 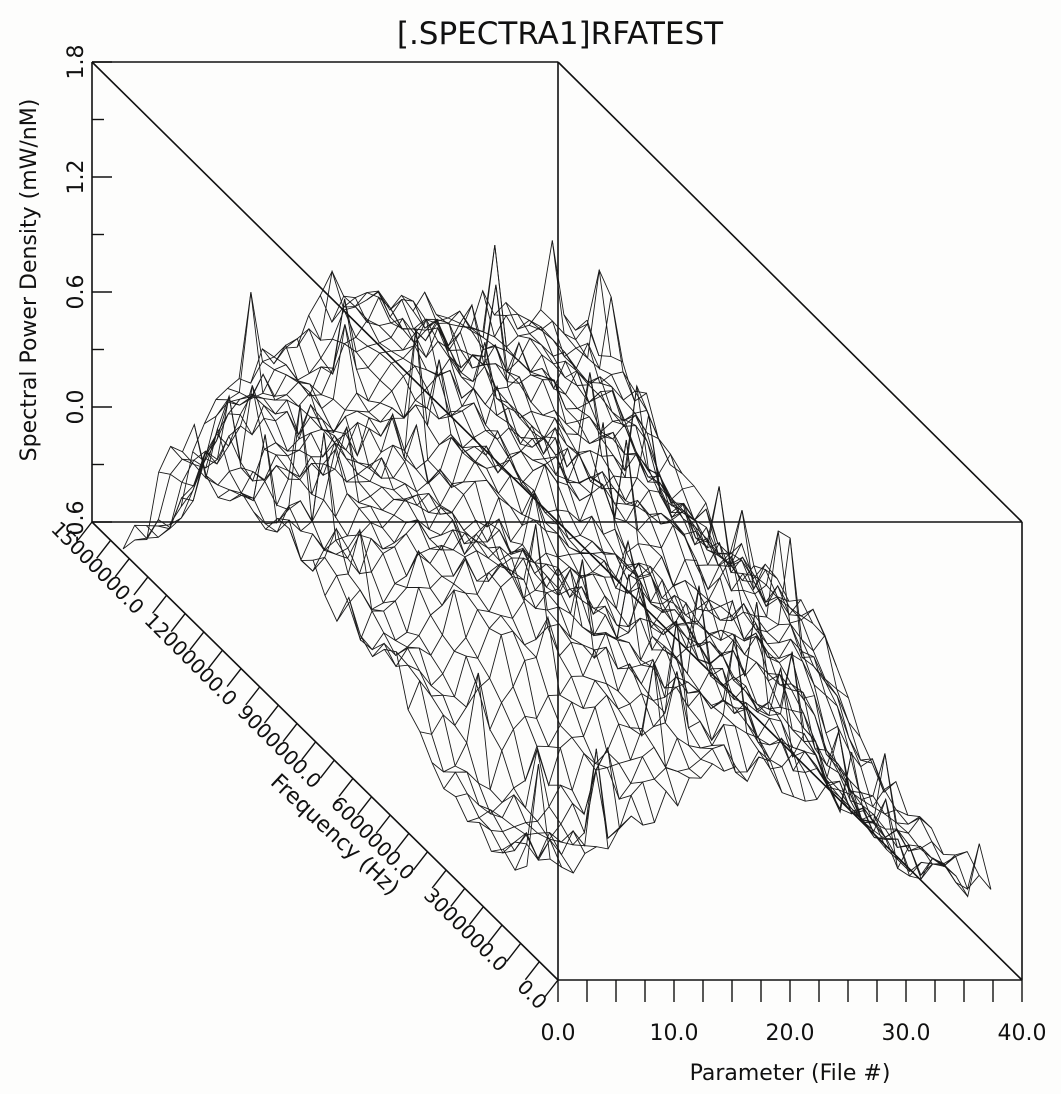 I want to click on y-tick-label: 0.0, so click(x=531, y=994).